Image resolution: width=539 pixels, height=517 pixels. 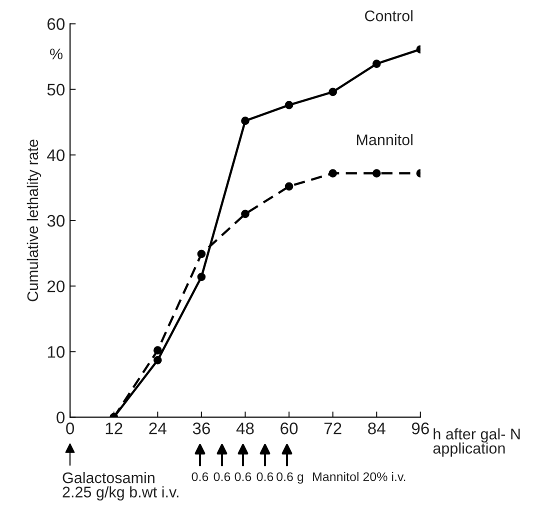 What do you see at coordinates (56, 90) in the screenshot?
I see `y-tick-label: 50` at bounding box center [56, 90].